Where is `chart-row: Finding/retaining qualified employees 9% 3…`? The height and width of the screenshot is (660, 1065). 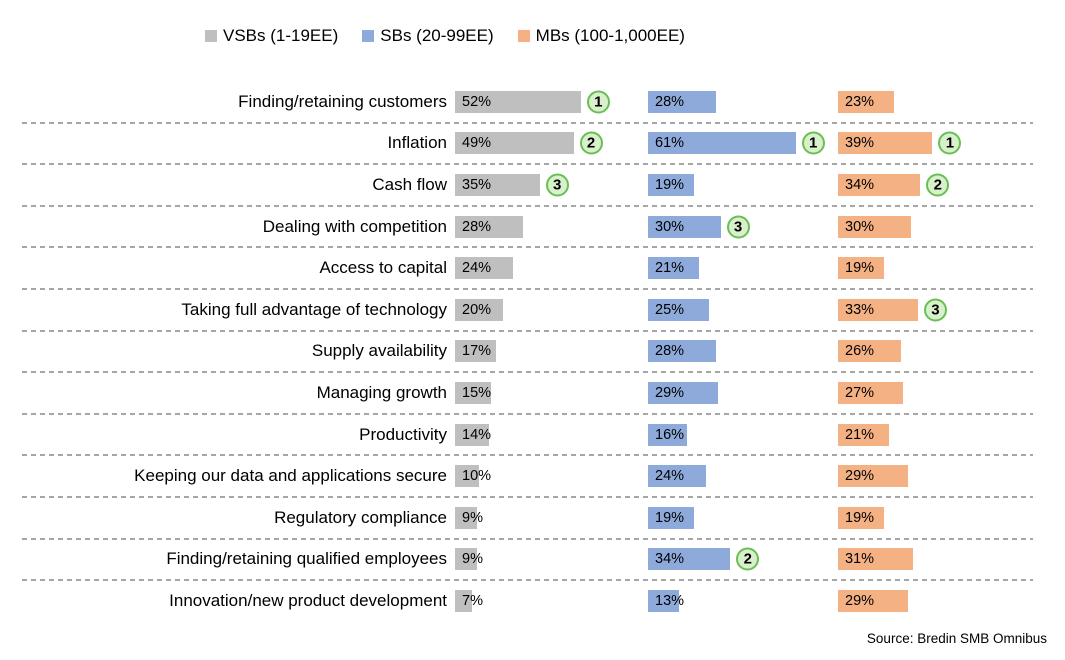
chart-row: Finding/retaining qualified employees 9% 3… is located at coordinates (532, 560).